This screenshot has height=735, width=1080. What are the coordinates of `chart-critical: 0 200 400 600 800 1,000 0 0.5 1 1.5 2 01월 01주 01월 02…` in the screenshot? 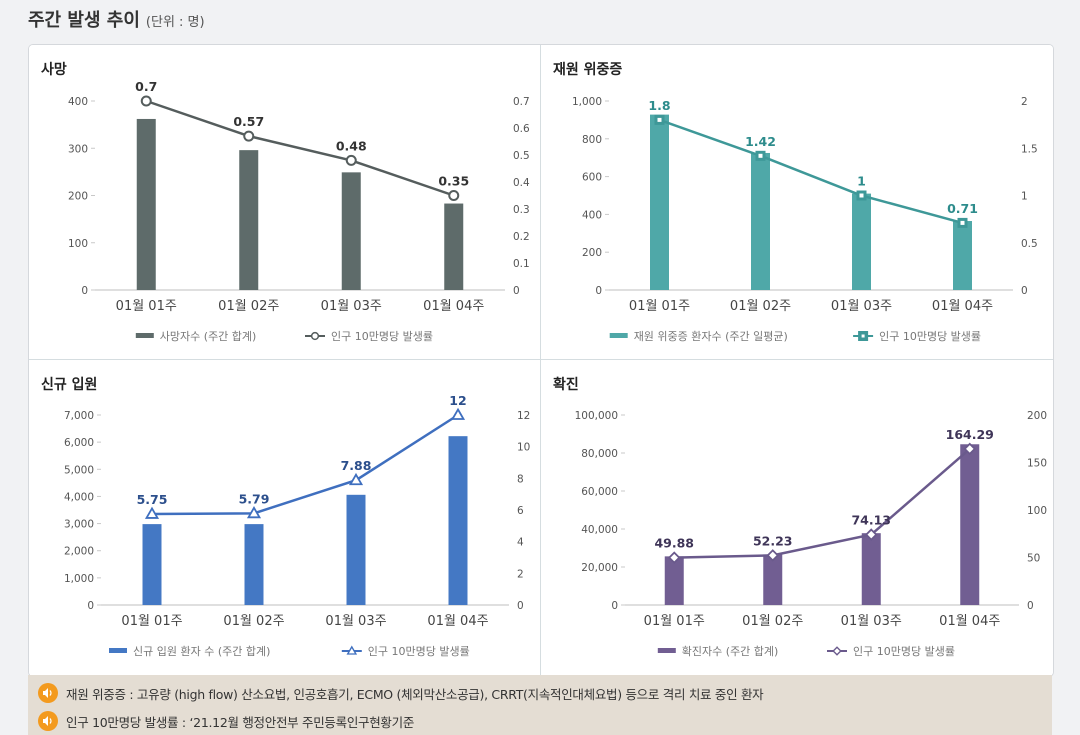 It's located at (805, 219).